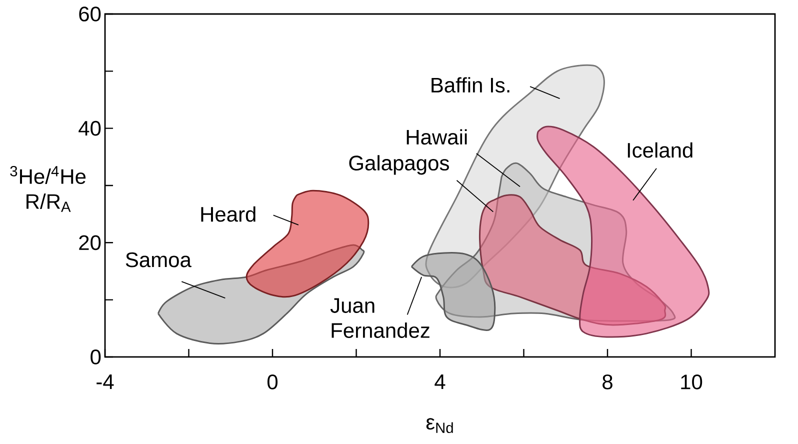 The image size is (798, 444). I want to click on x-tick-label: 8, so click(607, 382).